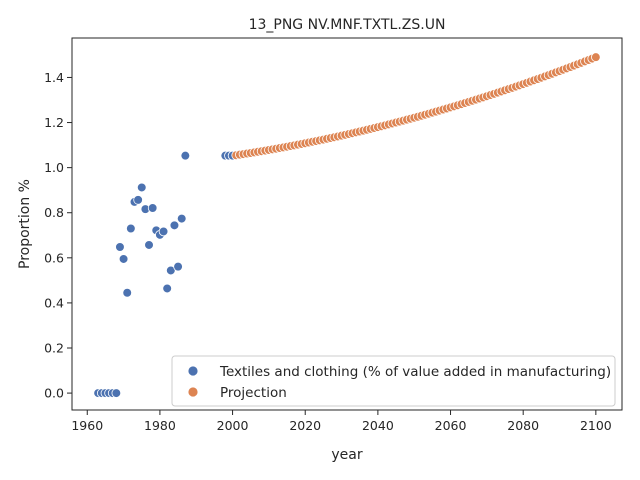  Describe the element at coordinates (193, 371) in the screenshot. I see `legend-marker-textiles` at that location.